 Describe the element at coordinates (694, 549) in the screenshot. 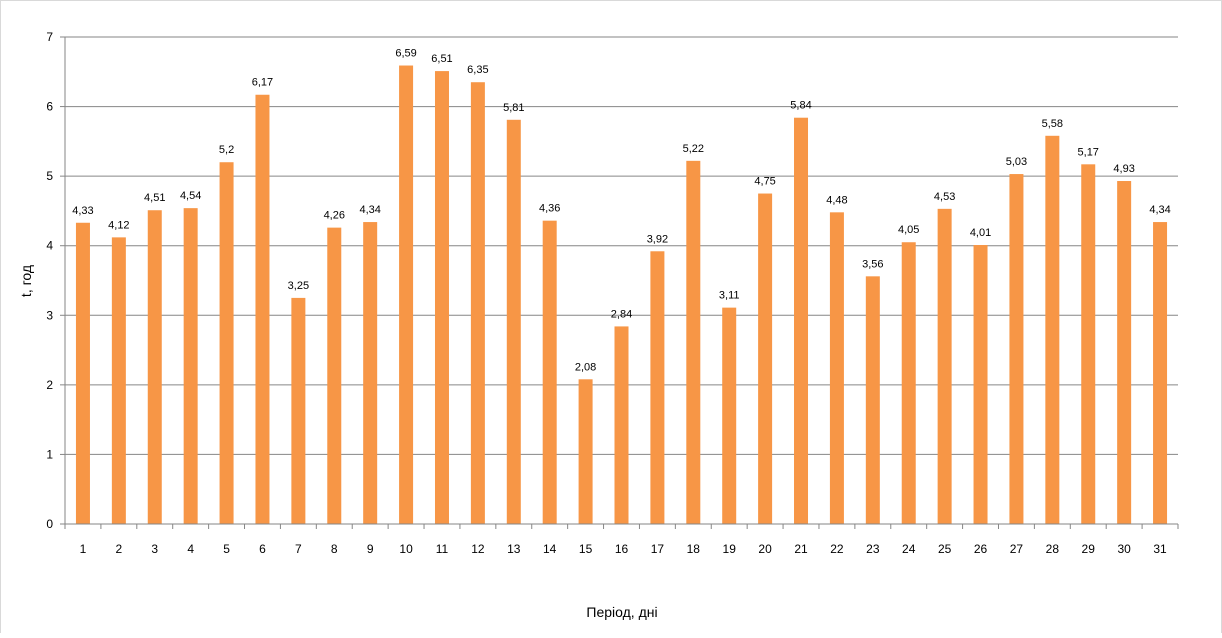

I see `x-tick-label: 18` at that location.